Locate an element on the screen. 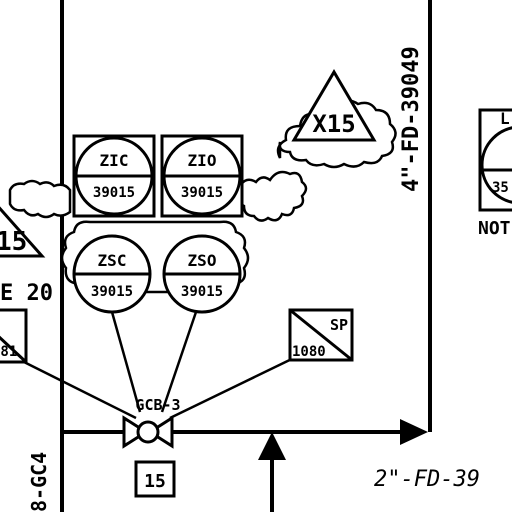 The image size is (512, 517). sp-box: SP 1080 is located at coordinates (321, 335).